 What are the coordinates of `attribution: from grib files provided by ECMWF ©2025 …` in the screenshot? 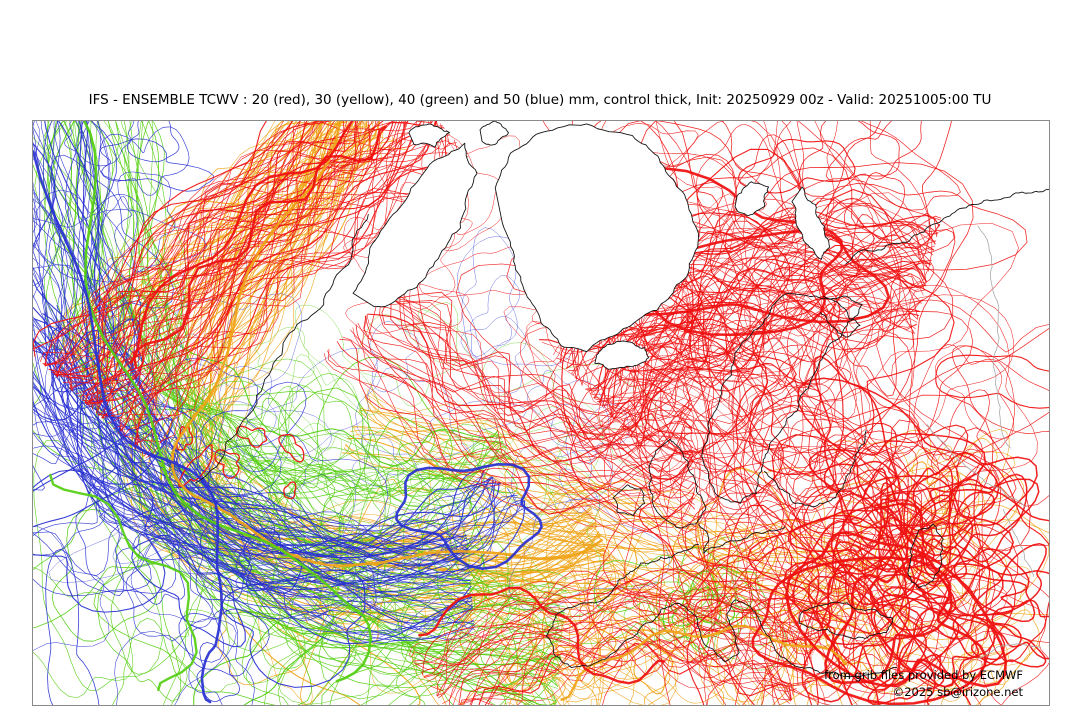 It's located at (923, 684).